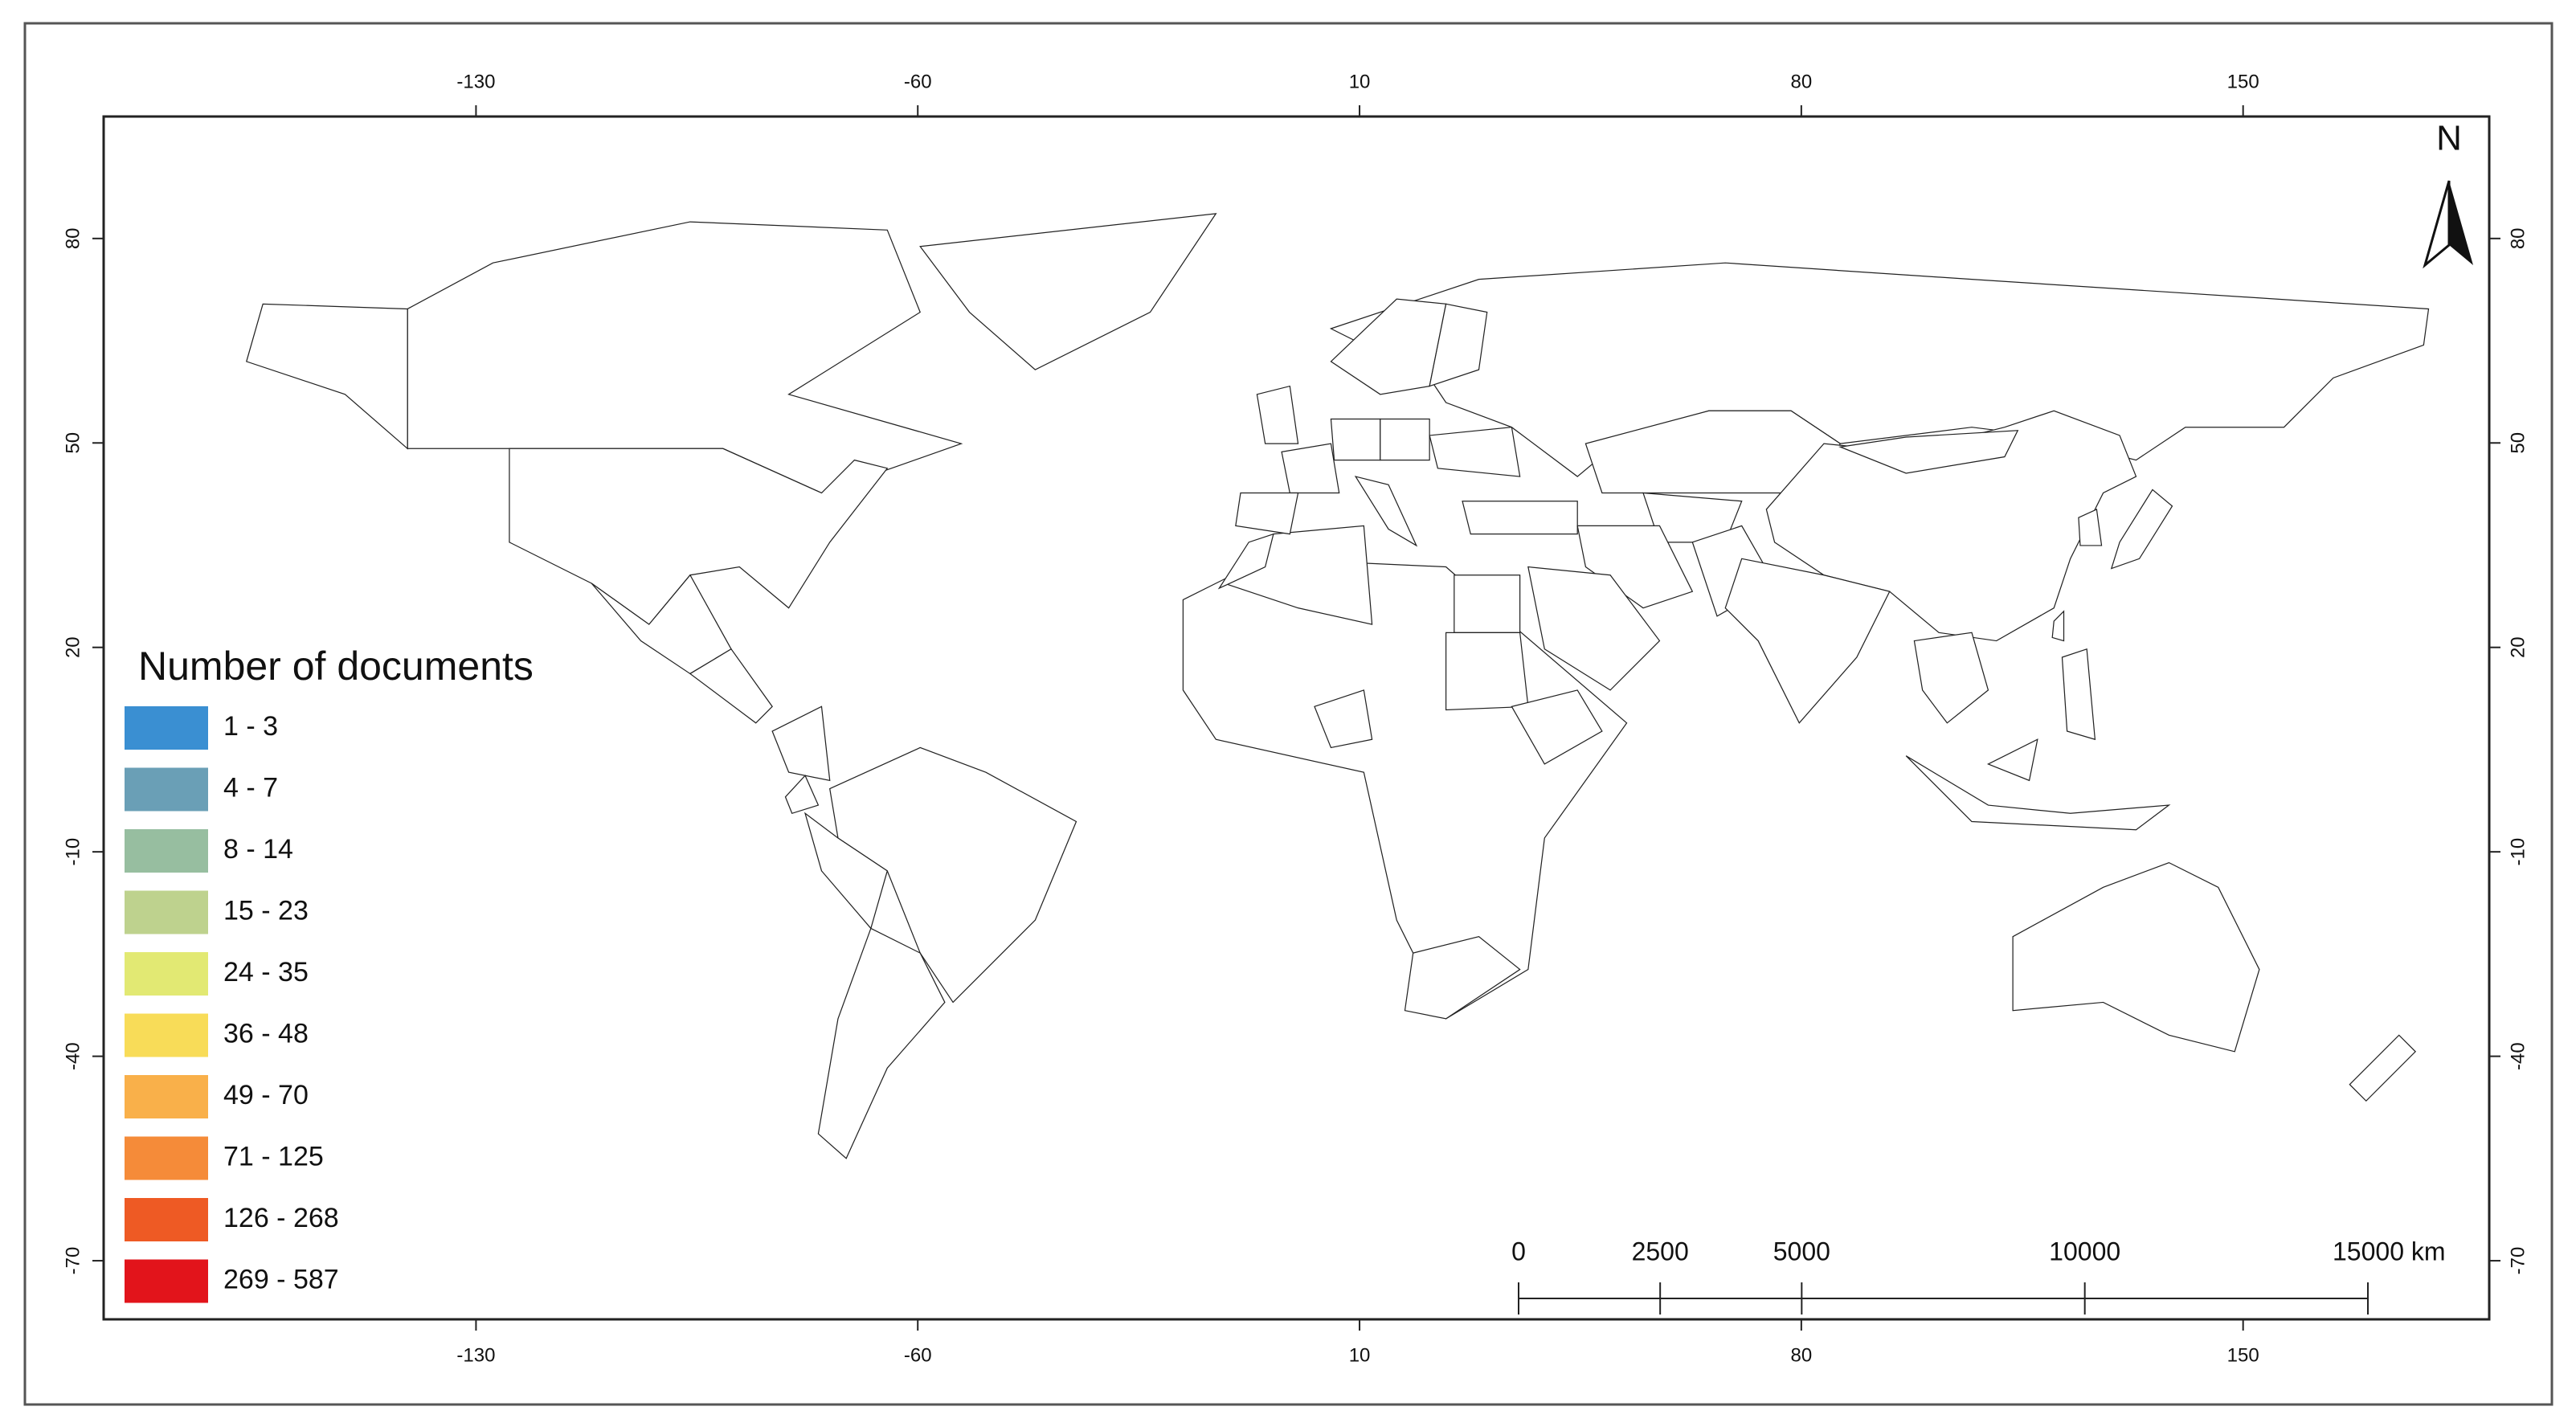  Describe the element at coordinates (1518, 1251) in the screenshot. I see `scale-bar-label: 0` at that location.